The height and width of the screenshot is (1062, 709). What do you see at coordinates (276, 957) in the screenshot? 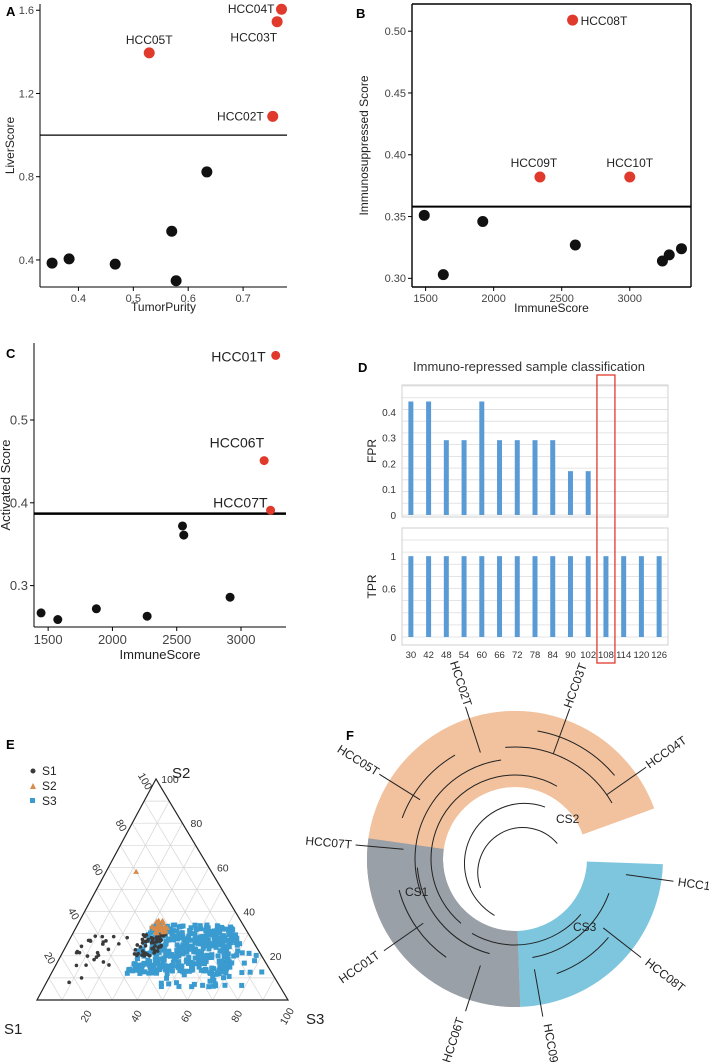
I see `tick-label-s1: 20` at bounding box center [276, 957].